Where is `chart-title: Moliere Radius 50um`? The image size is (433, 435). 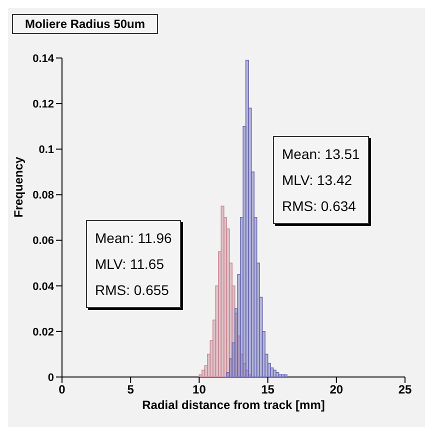 chart-title: Moliere Radius 50um is located at coordinates (85, 24).